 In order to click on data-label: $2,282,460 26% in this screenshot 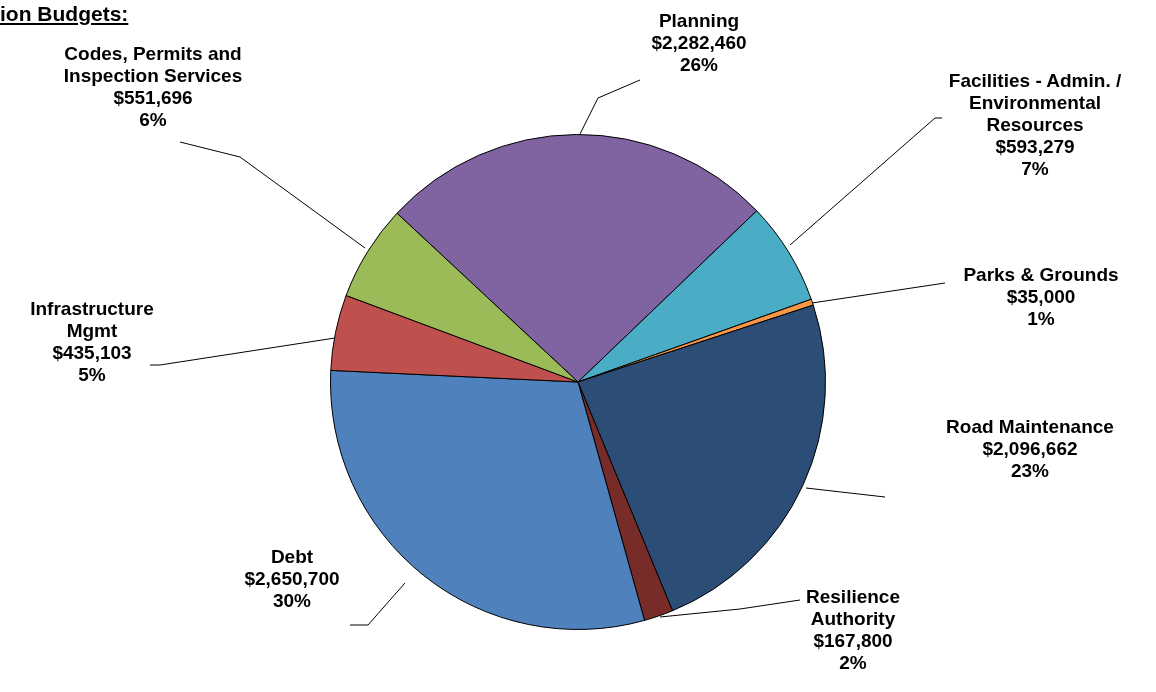, I will do `click(699, 53)`.